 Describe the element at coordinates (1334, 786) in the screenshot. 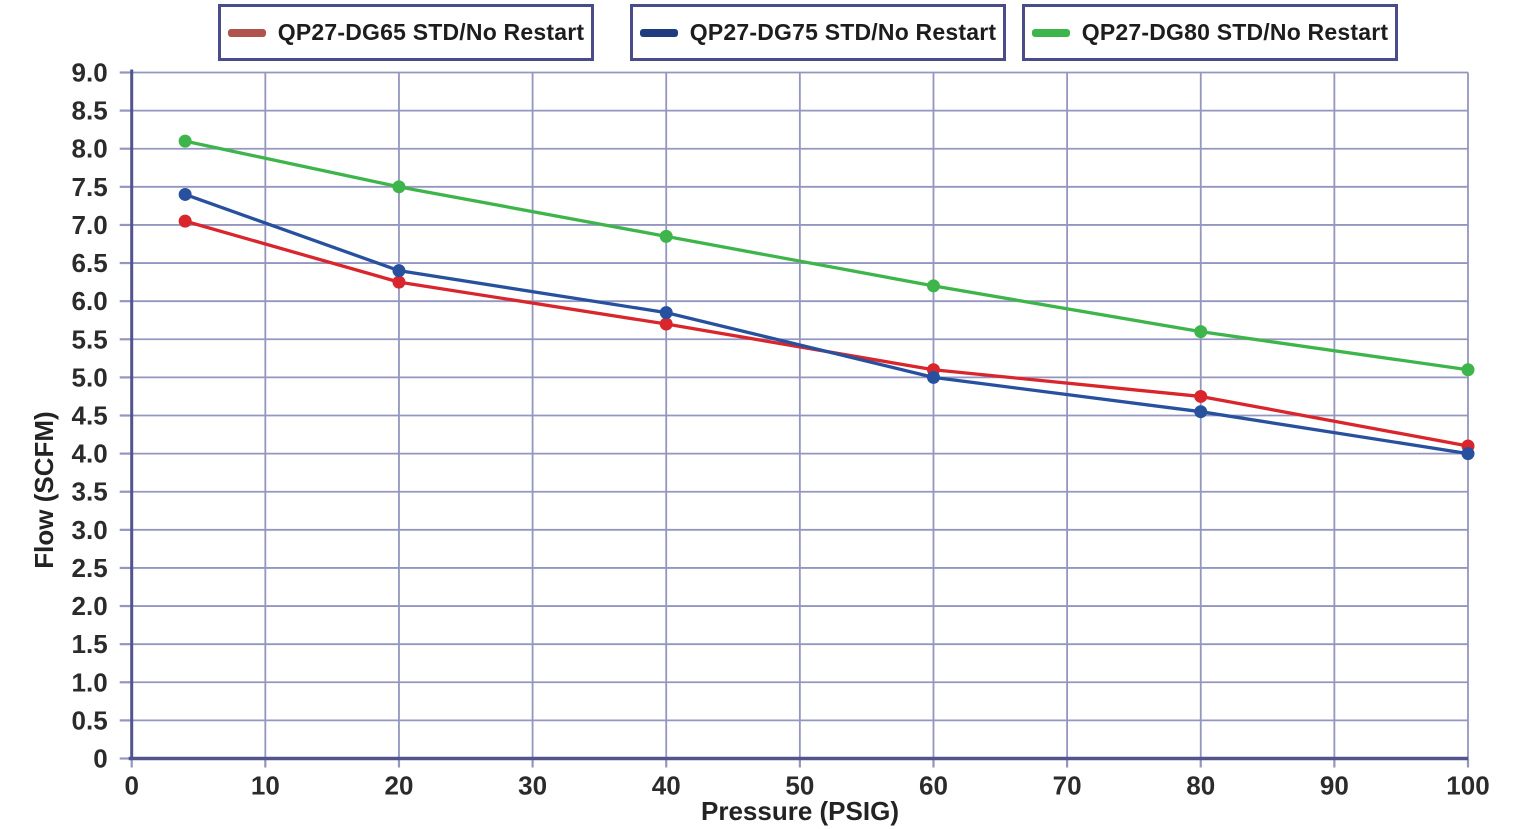

I see `x-tick-label: 90` at that location.